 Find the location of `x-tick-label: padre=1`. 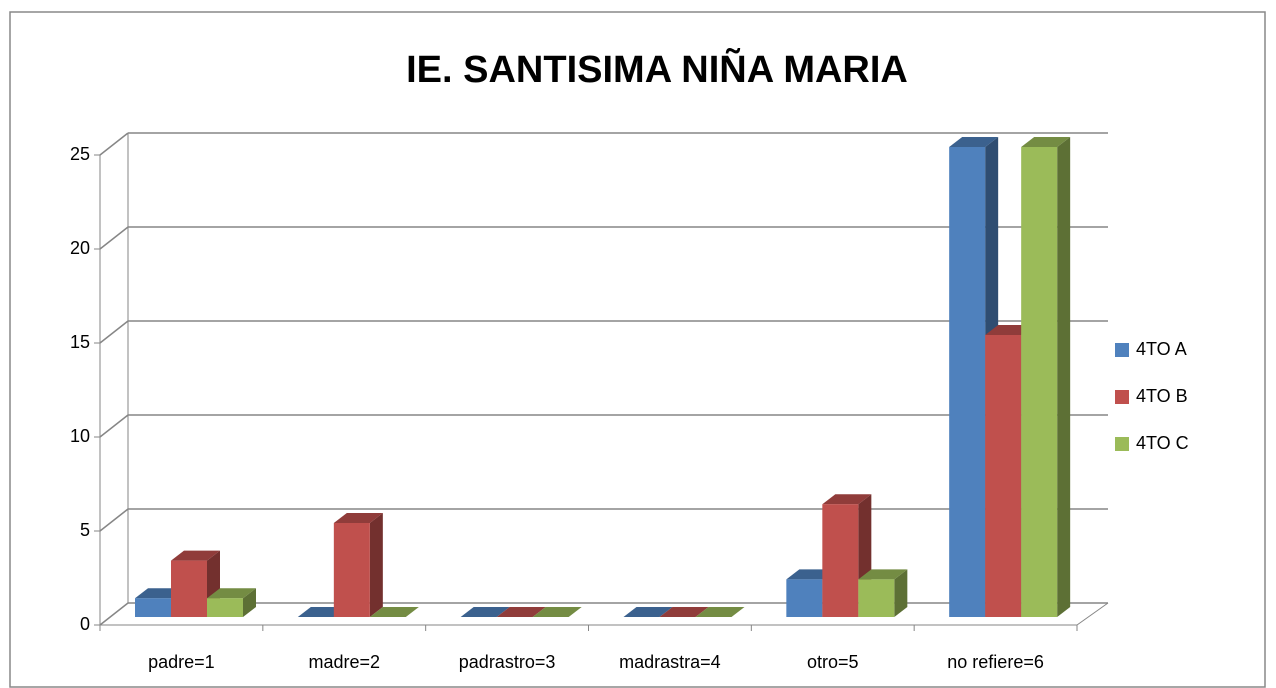

x-tick-label: padre=1 is located at coordinates (181, 662).